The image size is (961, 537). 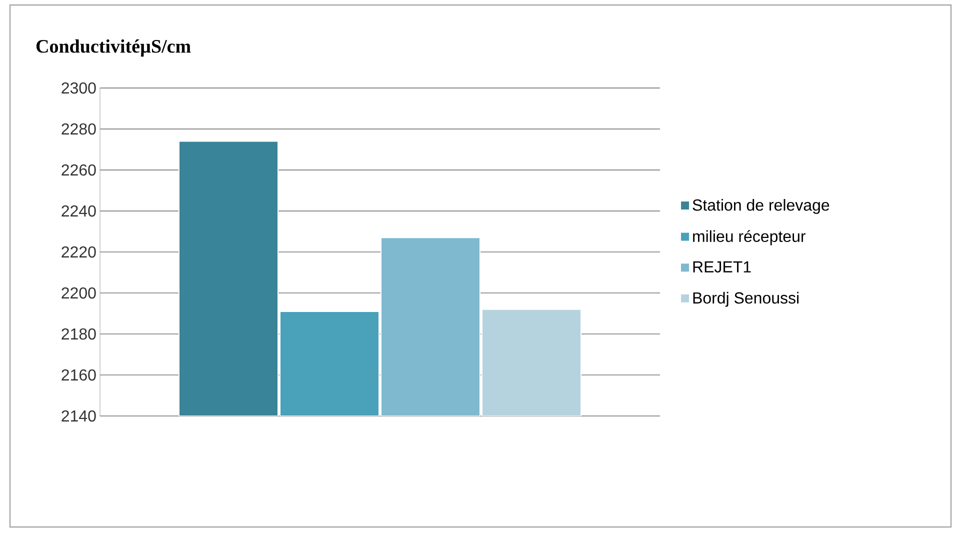 What do you see at coordinates (79, 252) in the screenshot?
I see `y-tick-label: 2220` at bounding box center [79, 252].